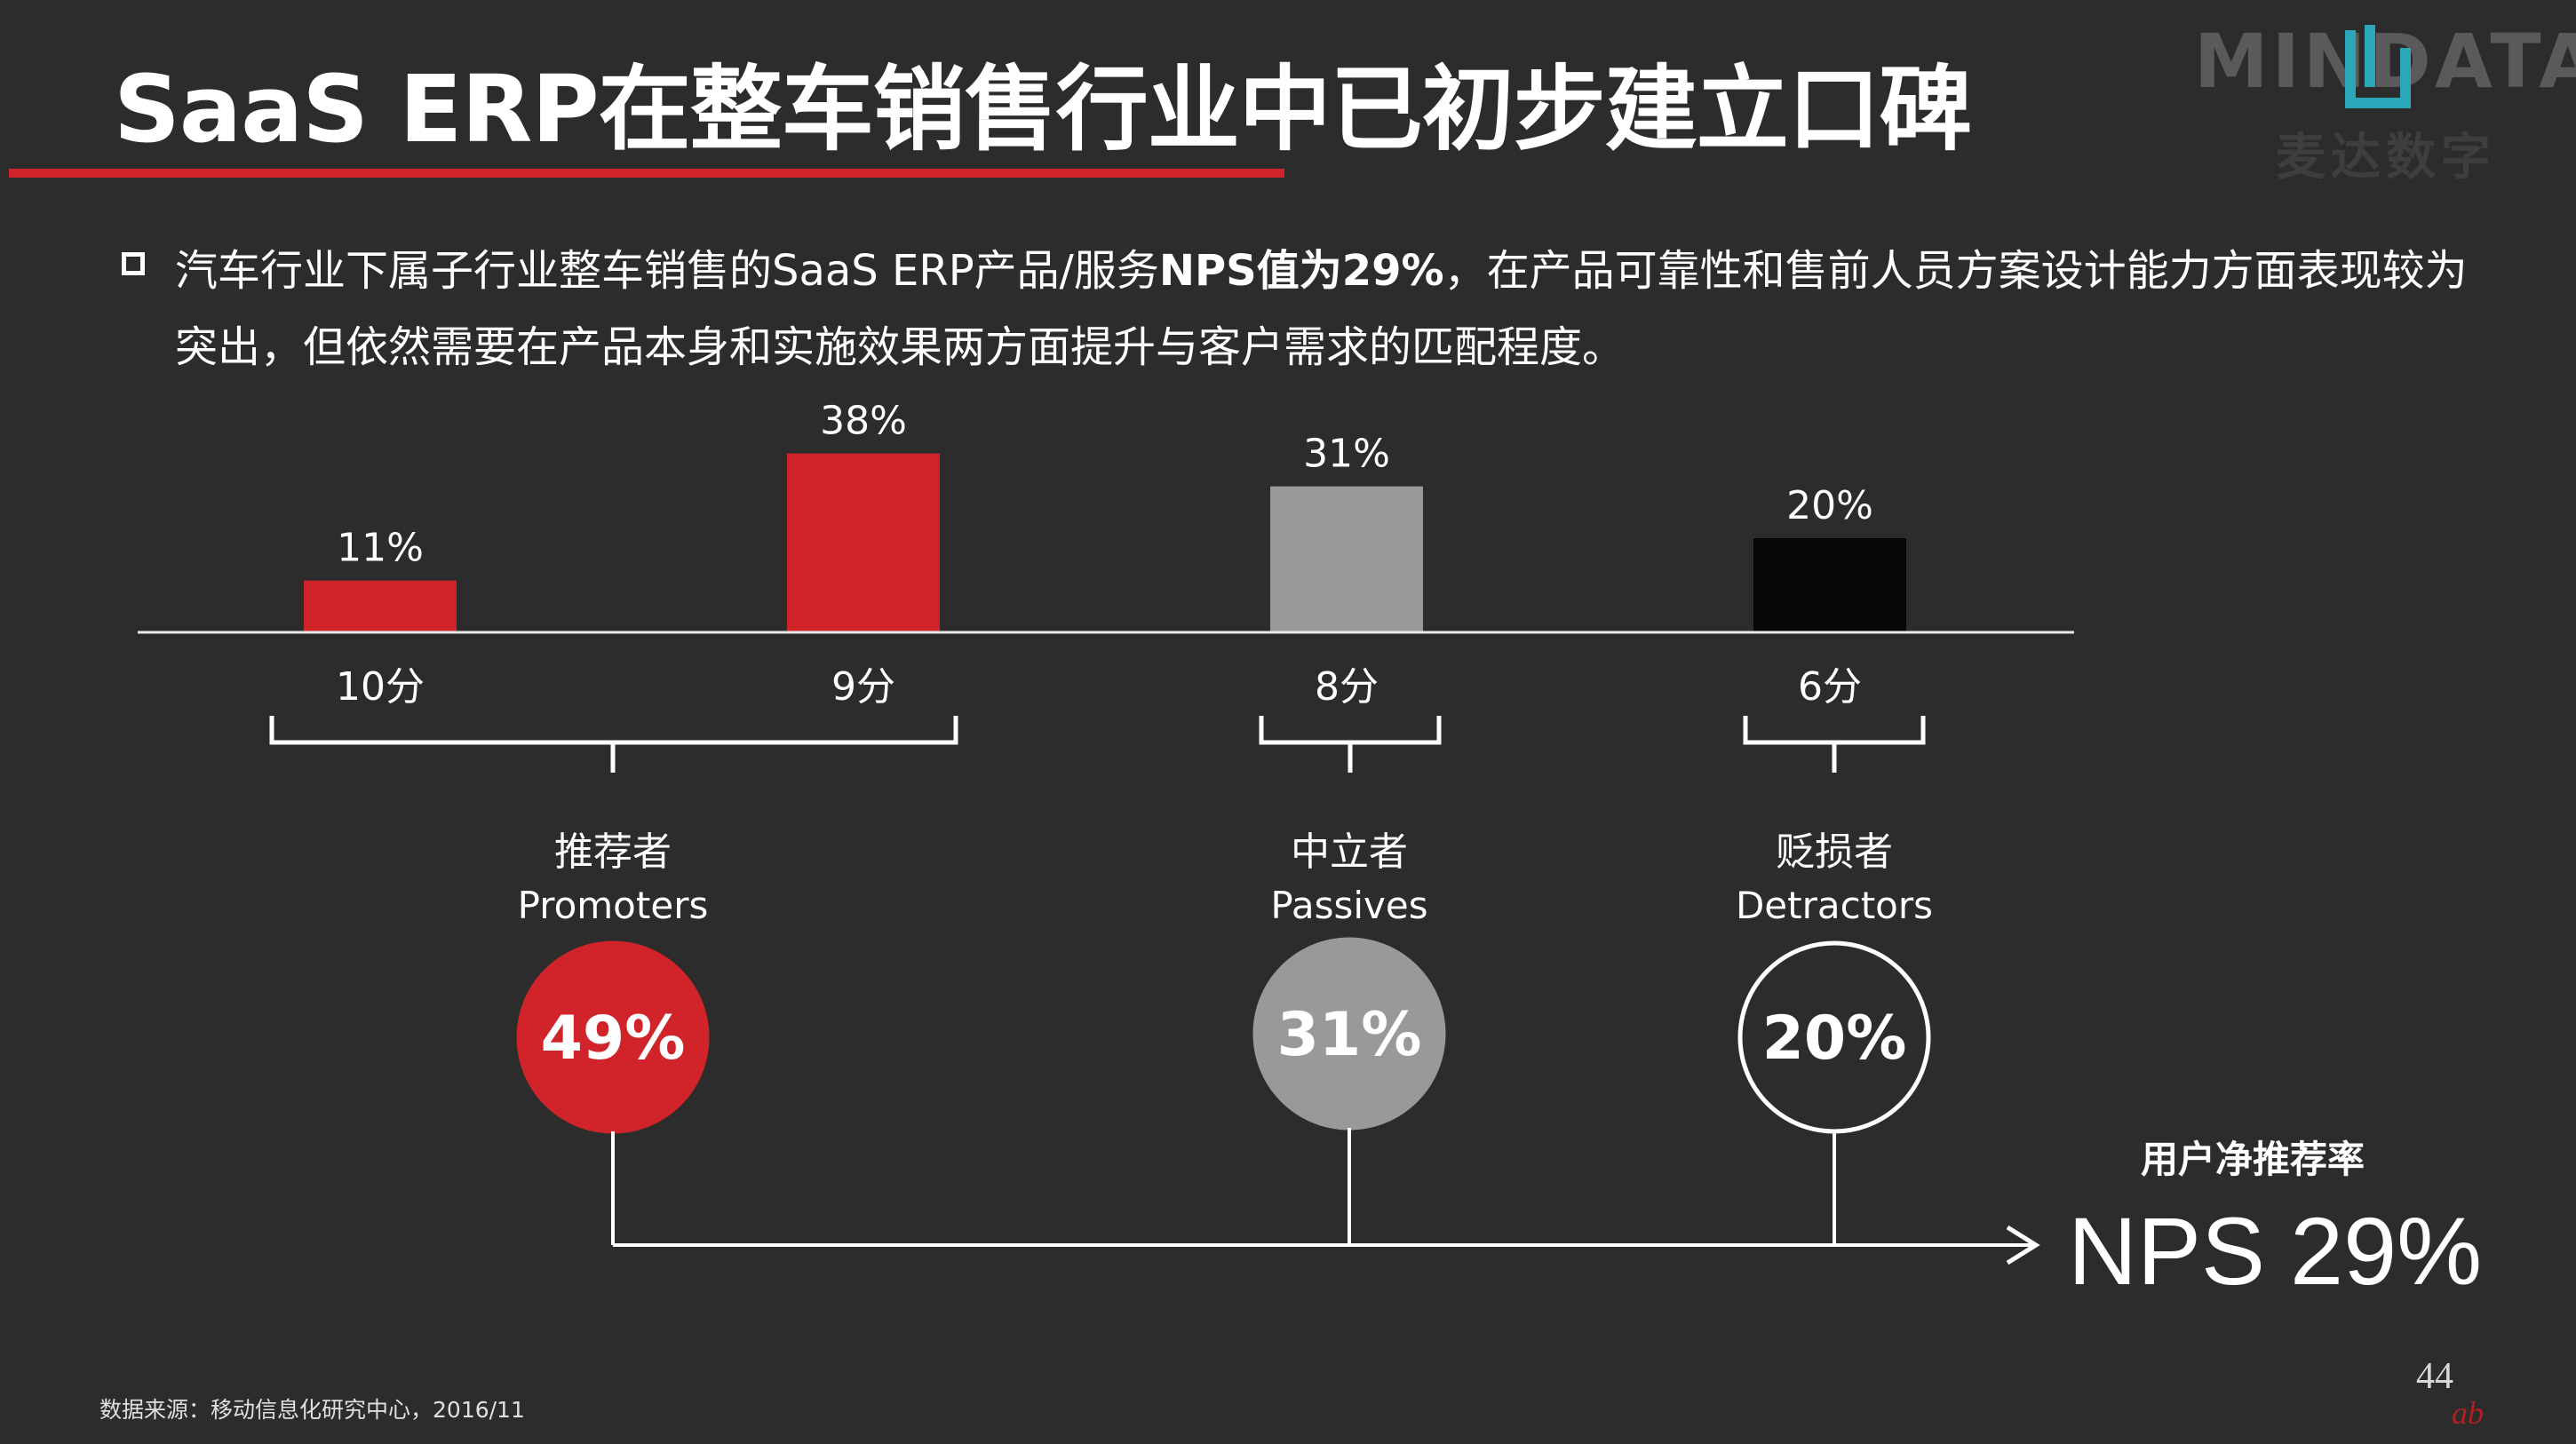 This screenshot has height=1444, width=2576. What do you see at coordinates (1834, 905) in the screenshot?
I see `group-label-en: Detractors` at bounding box center [1834, 905].